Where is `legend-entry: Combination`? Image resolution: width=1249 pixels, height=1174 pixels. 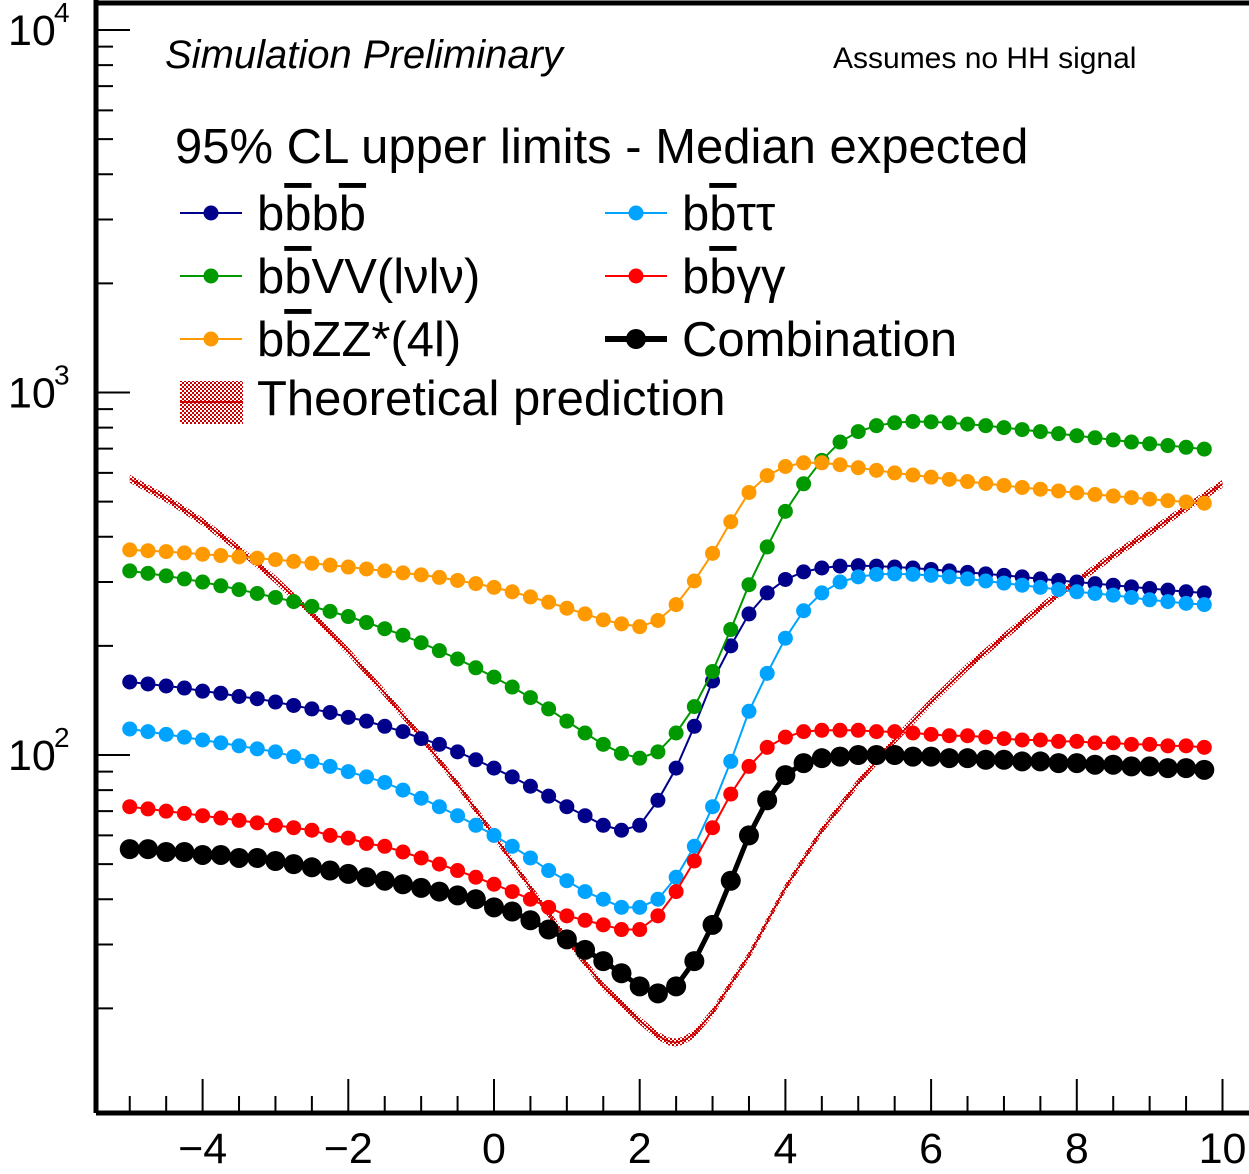
legend-entry: Combination is located at coordinates (781, 340).